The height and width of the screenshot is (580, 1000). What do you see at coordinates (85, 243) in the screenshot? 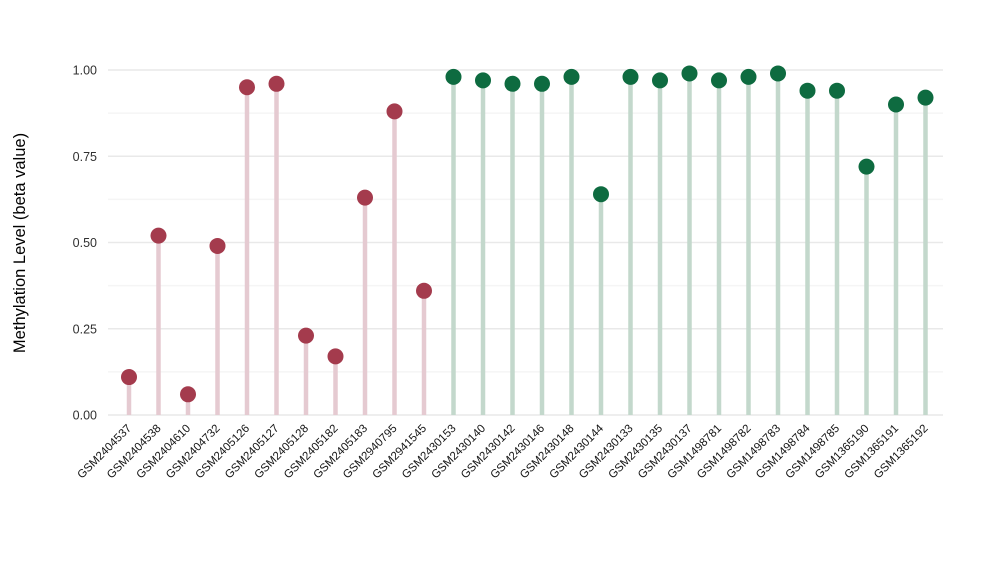
I see `y-tick-label: 0.50` at bounding box center [85, 243].